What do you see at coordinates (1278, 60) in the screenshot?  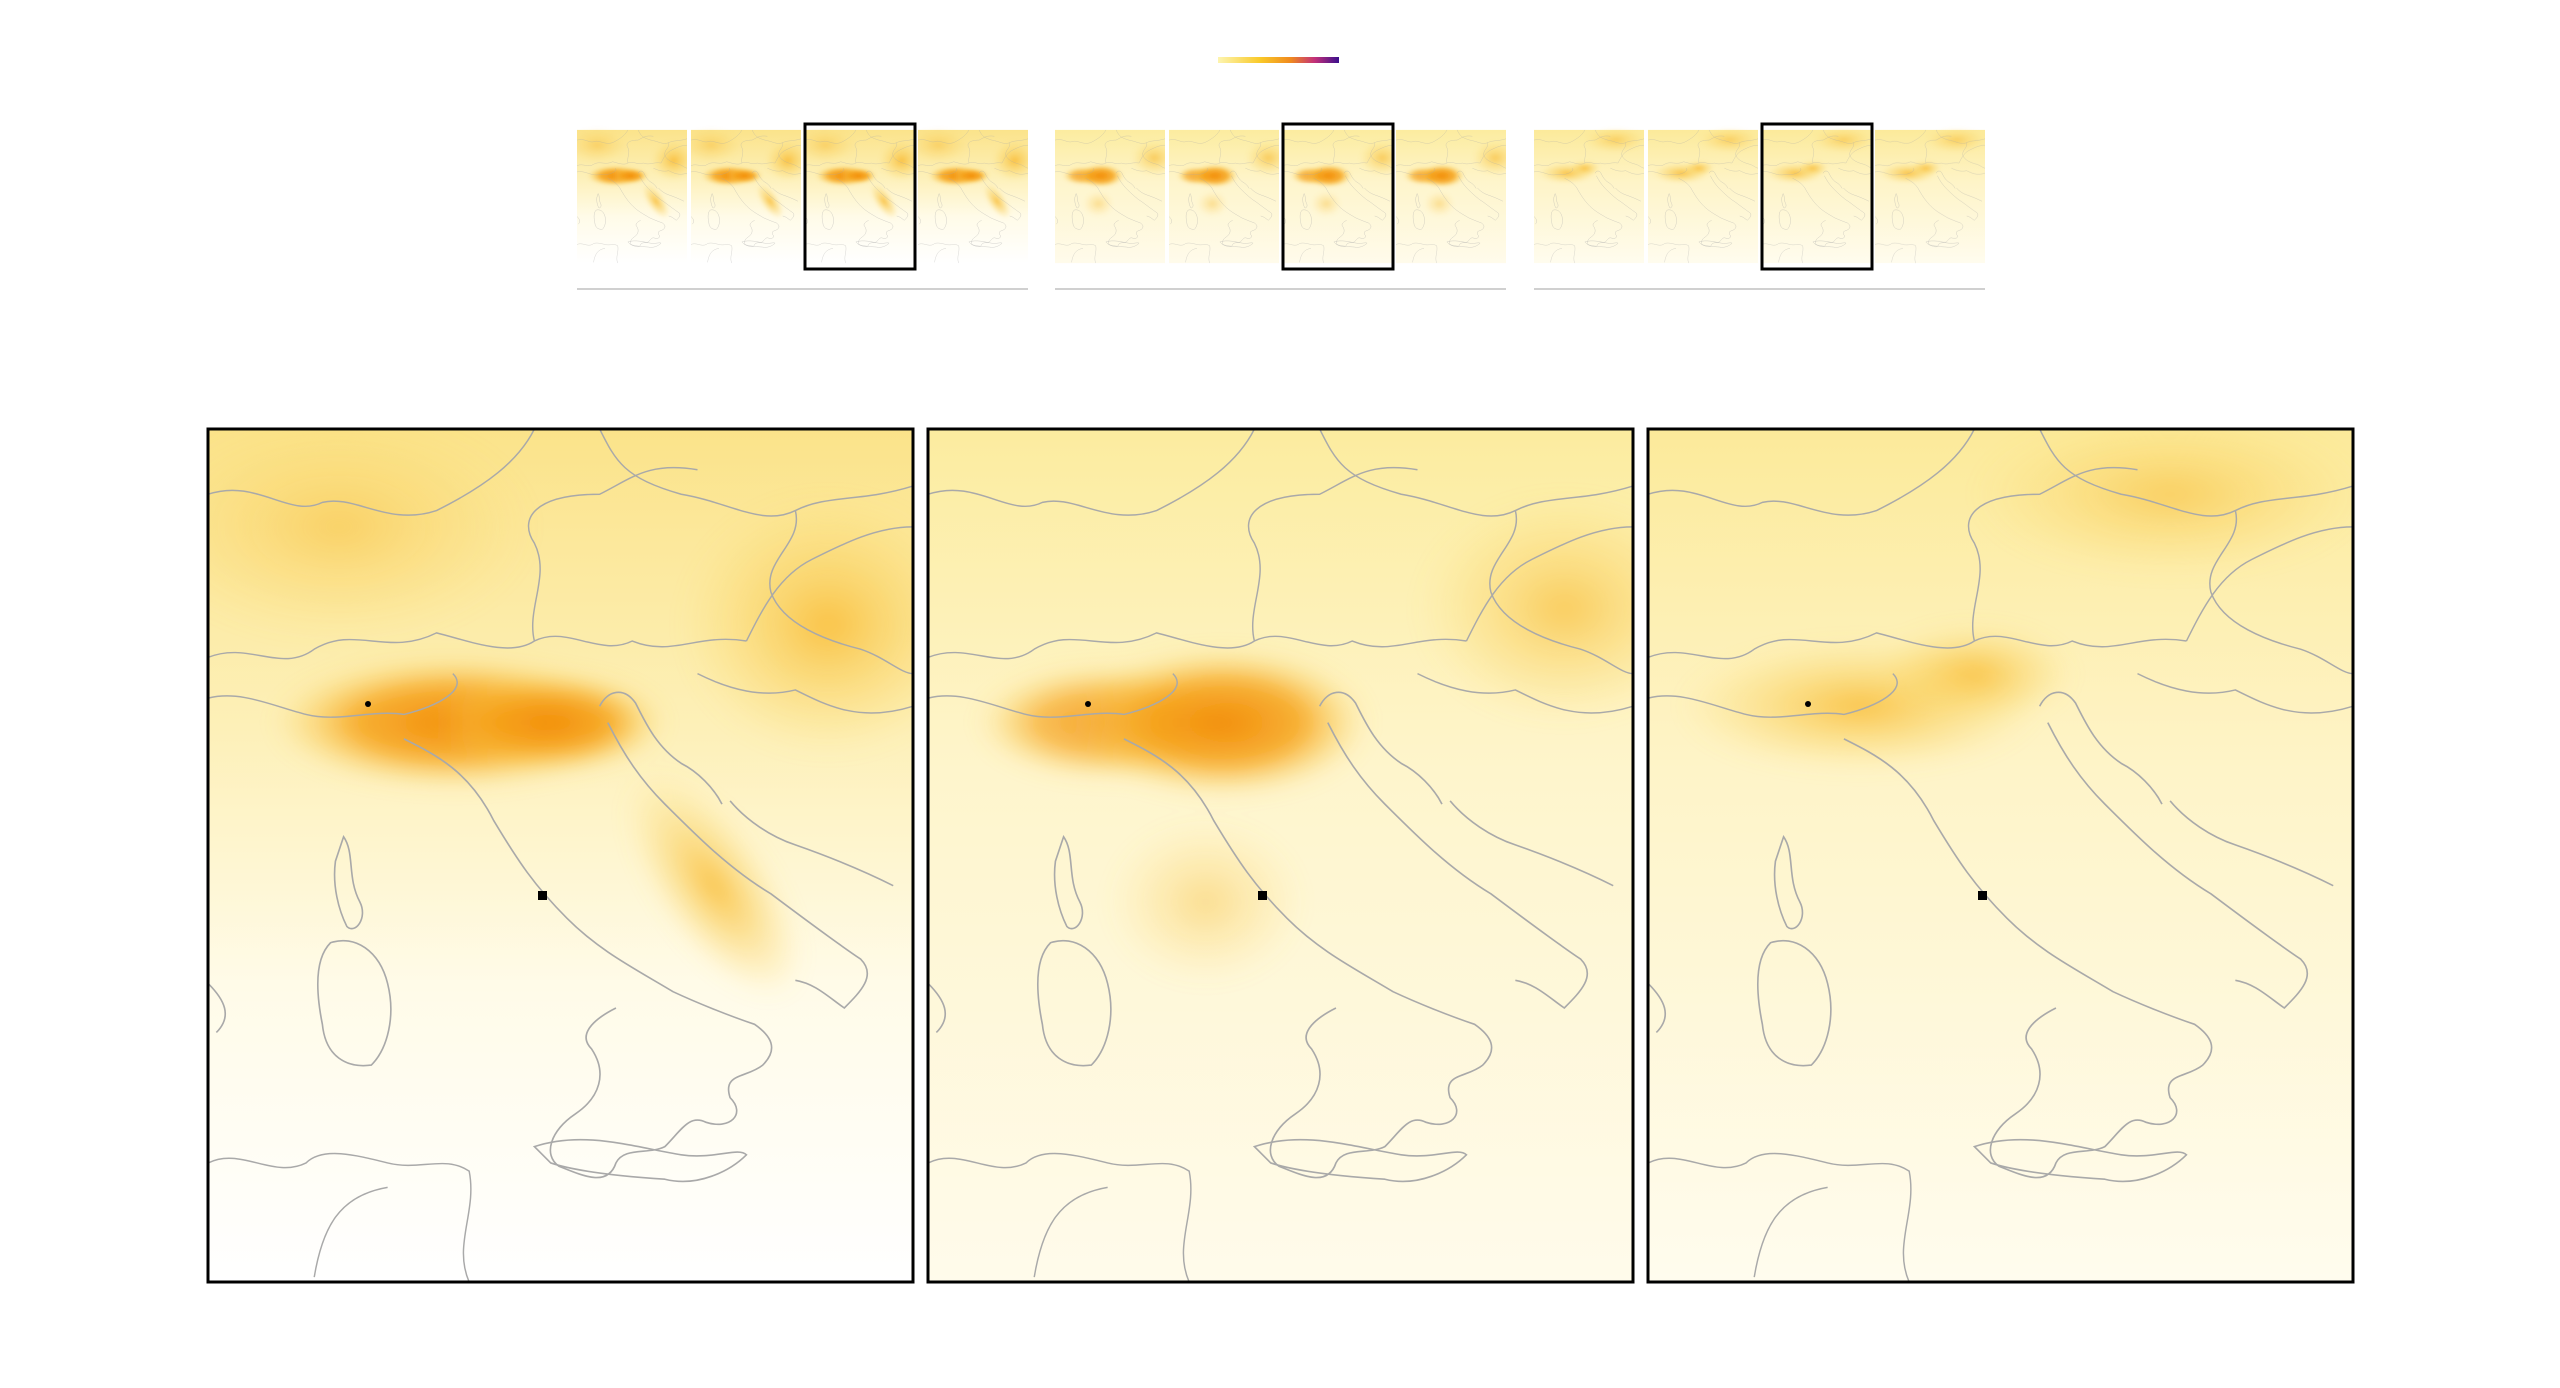 I see `color-legend` at bounding box center [1278, 60].